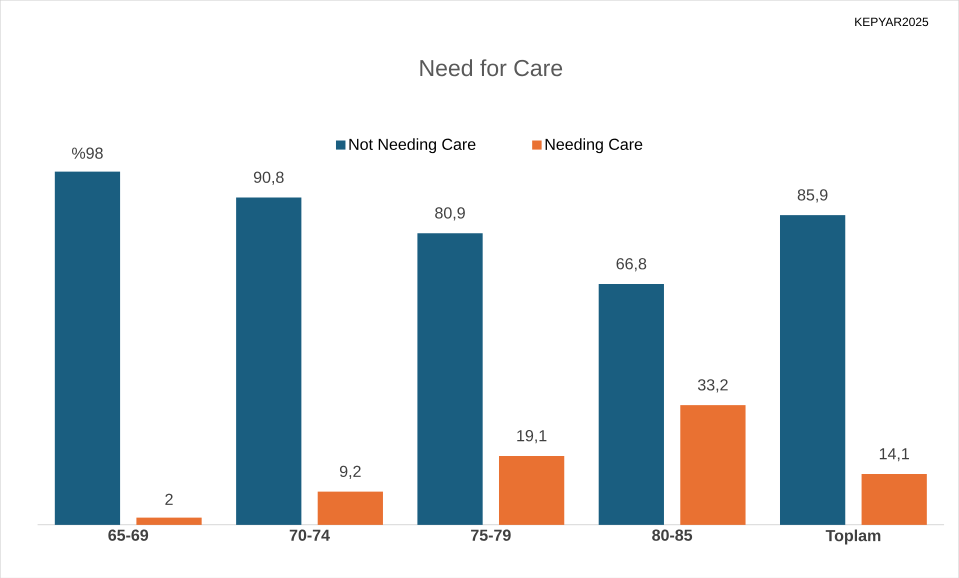 This screenshot has height=578, width=959. I want to click on legend-label: Not Needing Care, so click(412, 145).